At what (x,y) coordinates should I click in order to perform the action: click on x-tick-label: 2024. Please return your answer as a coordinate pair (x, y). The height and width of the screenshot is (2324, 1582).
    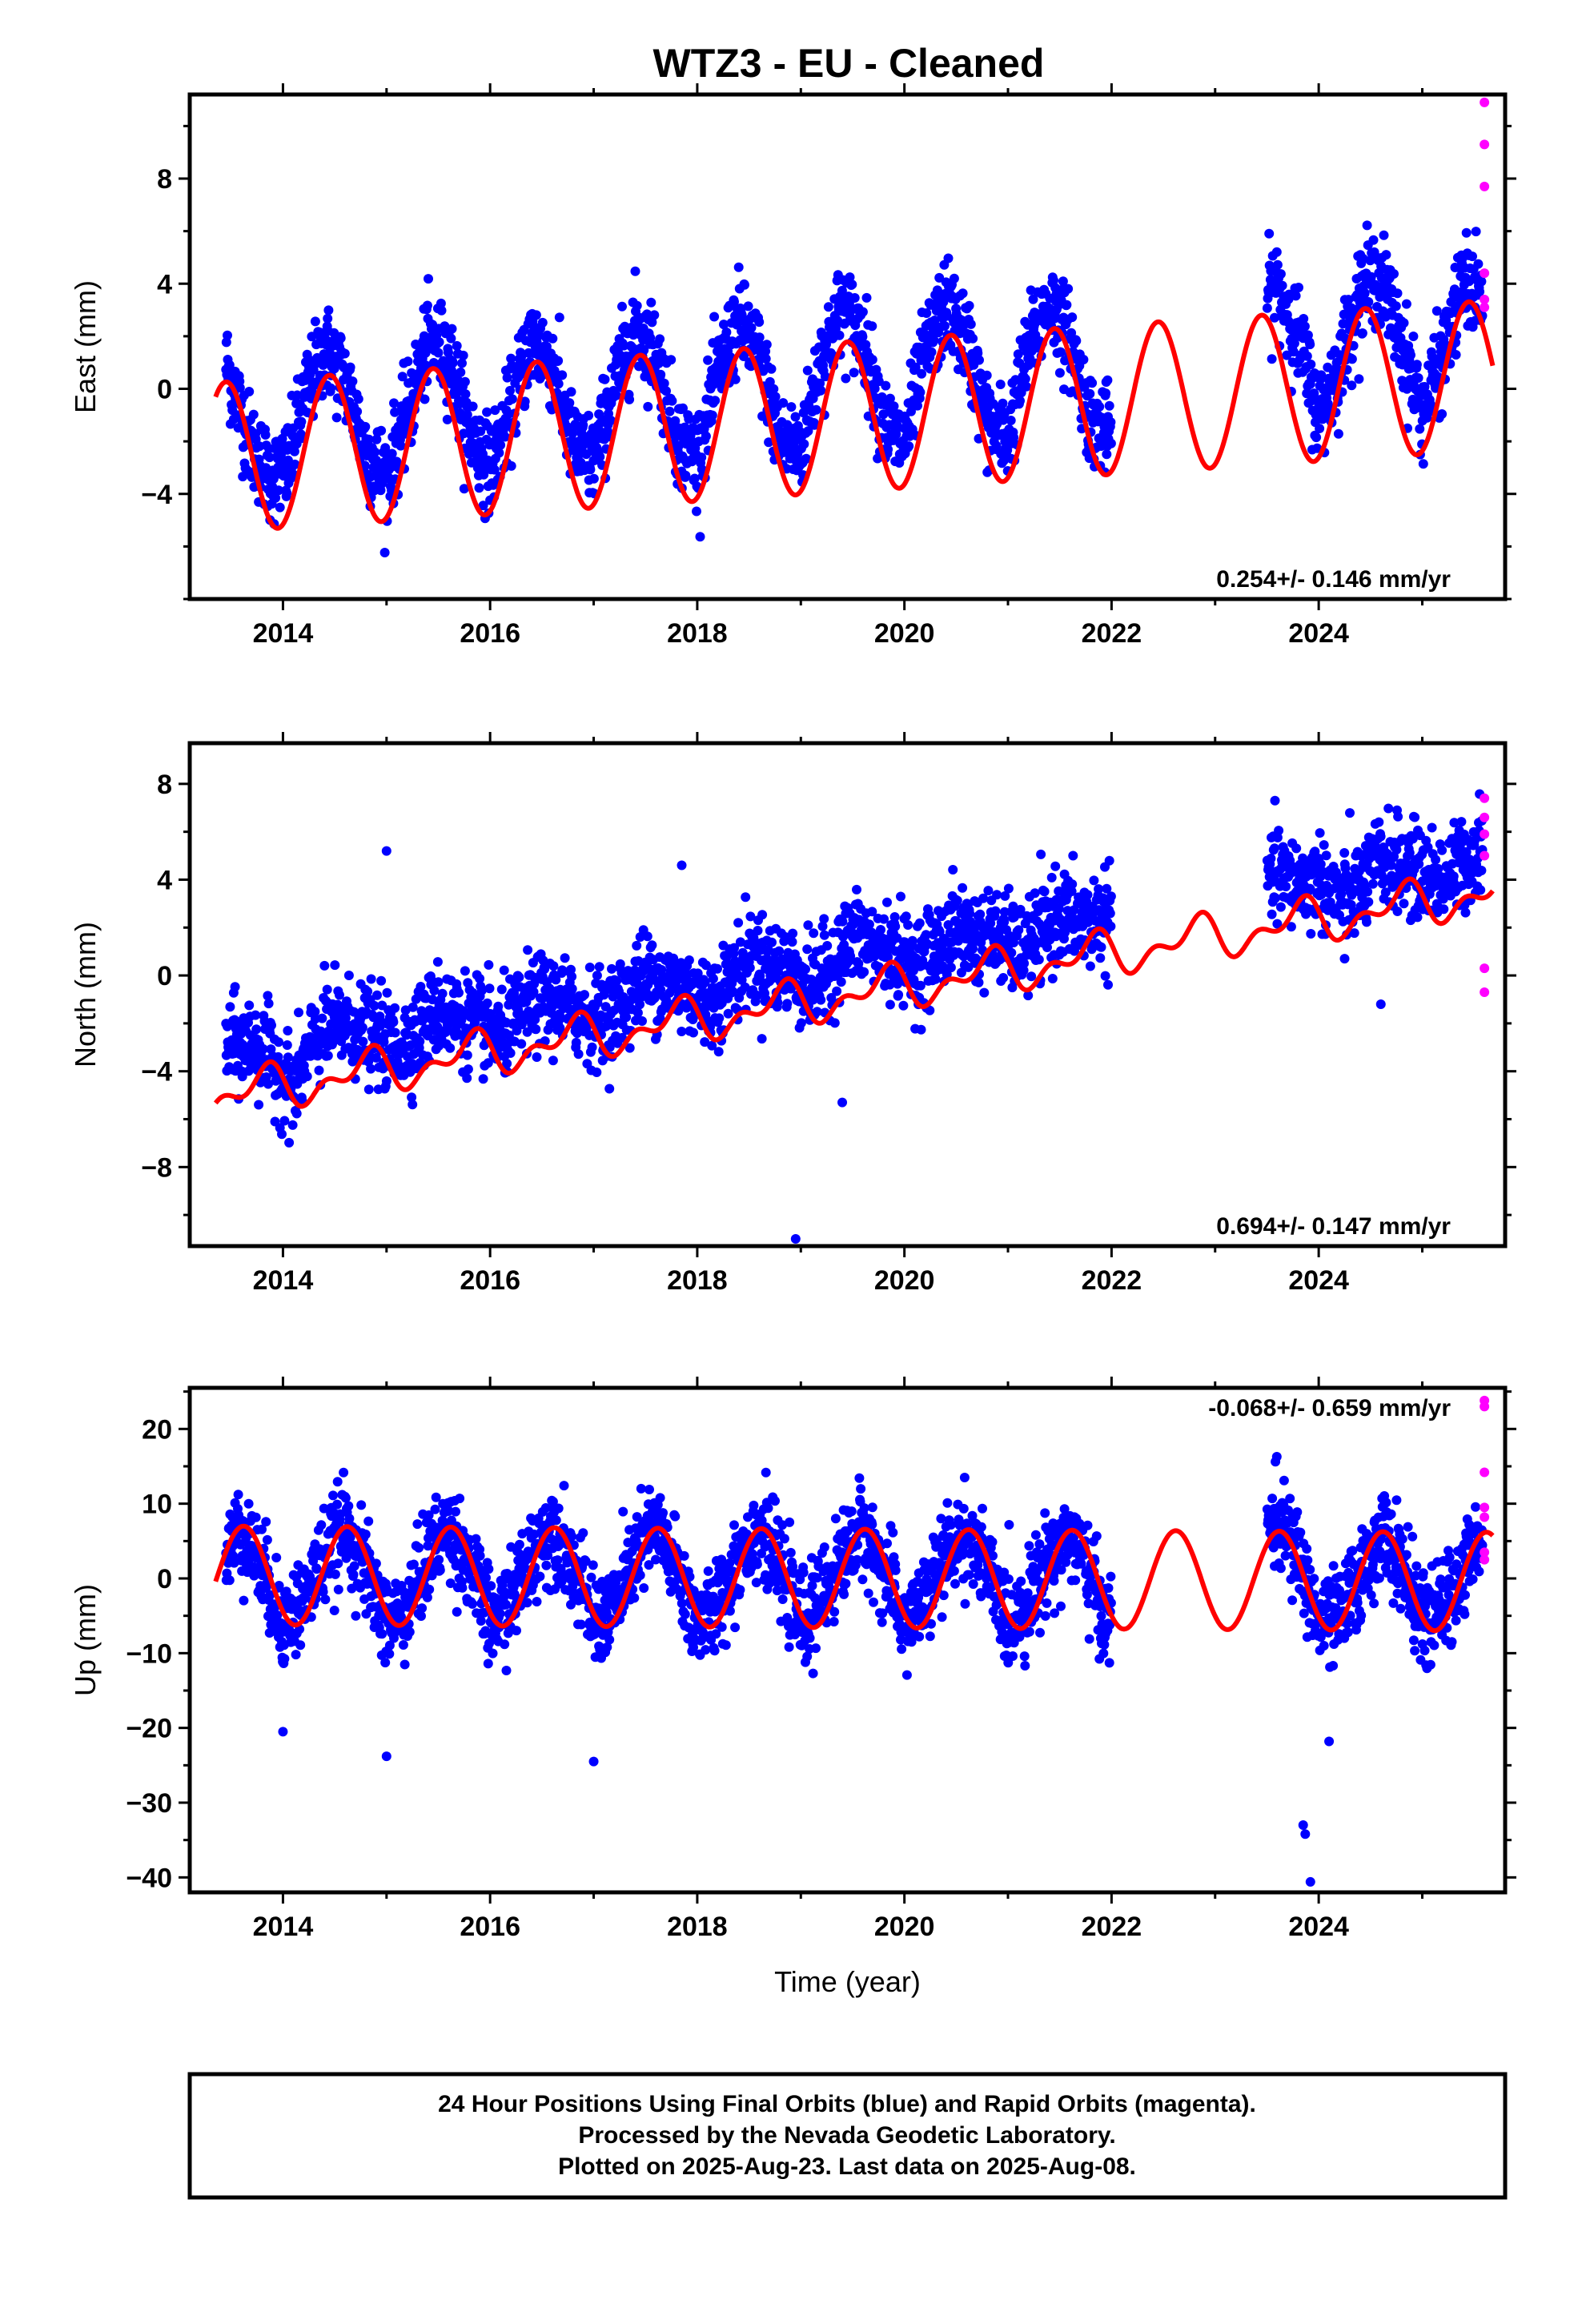
    Looking at the image, I should click on (1318, 1281).